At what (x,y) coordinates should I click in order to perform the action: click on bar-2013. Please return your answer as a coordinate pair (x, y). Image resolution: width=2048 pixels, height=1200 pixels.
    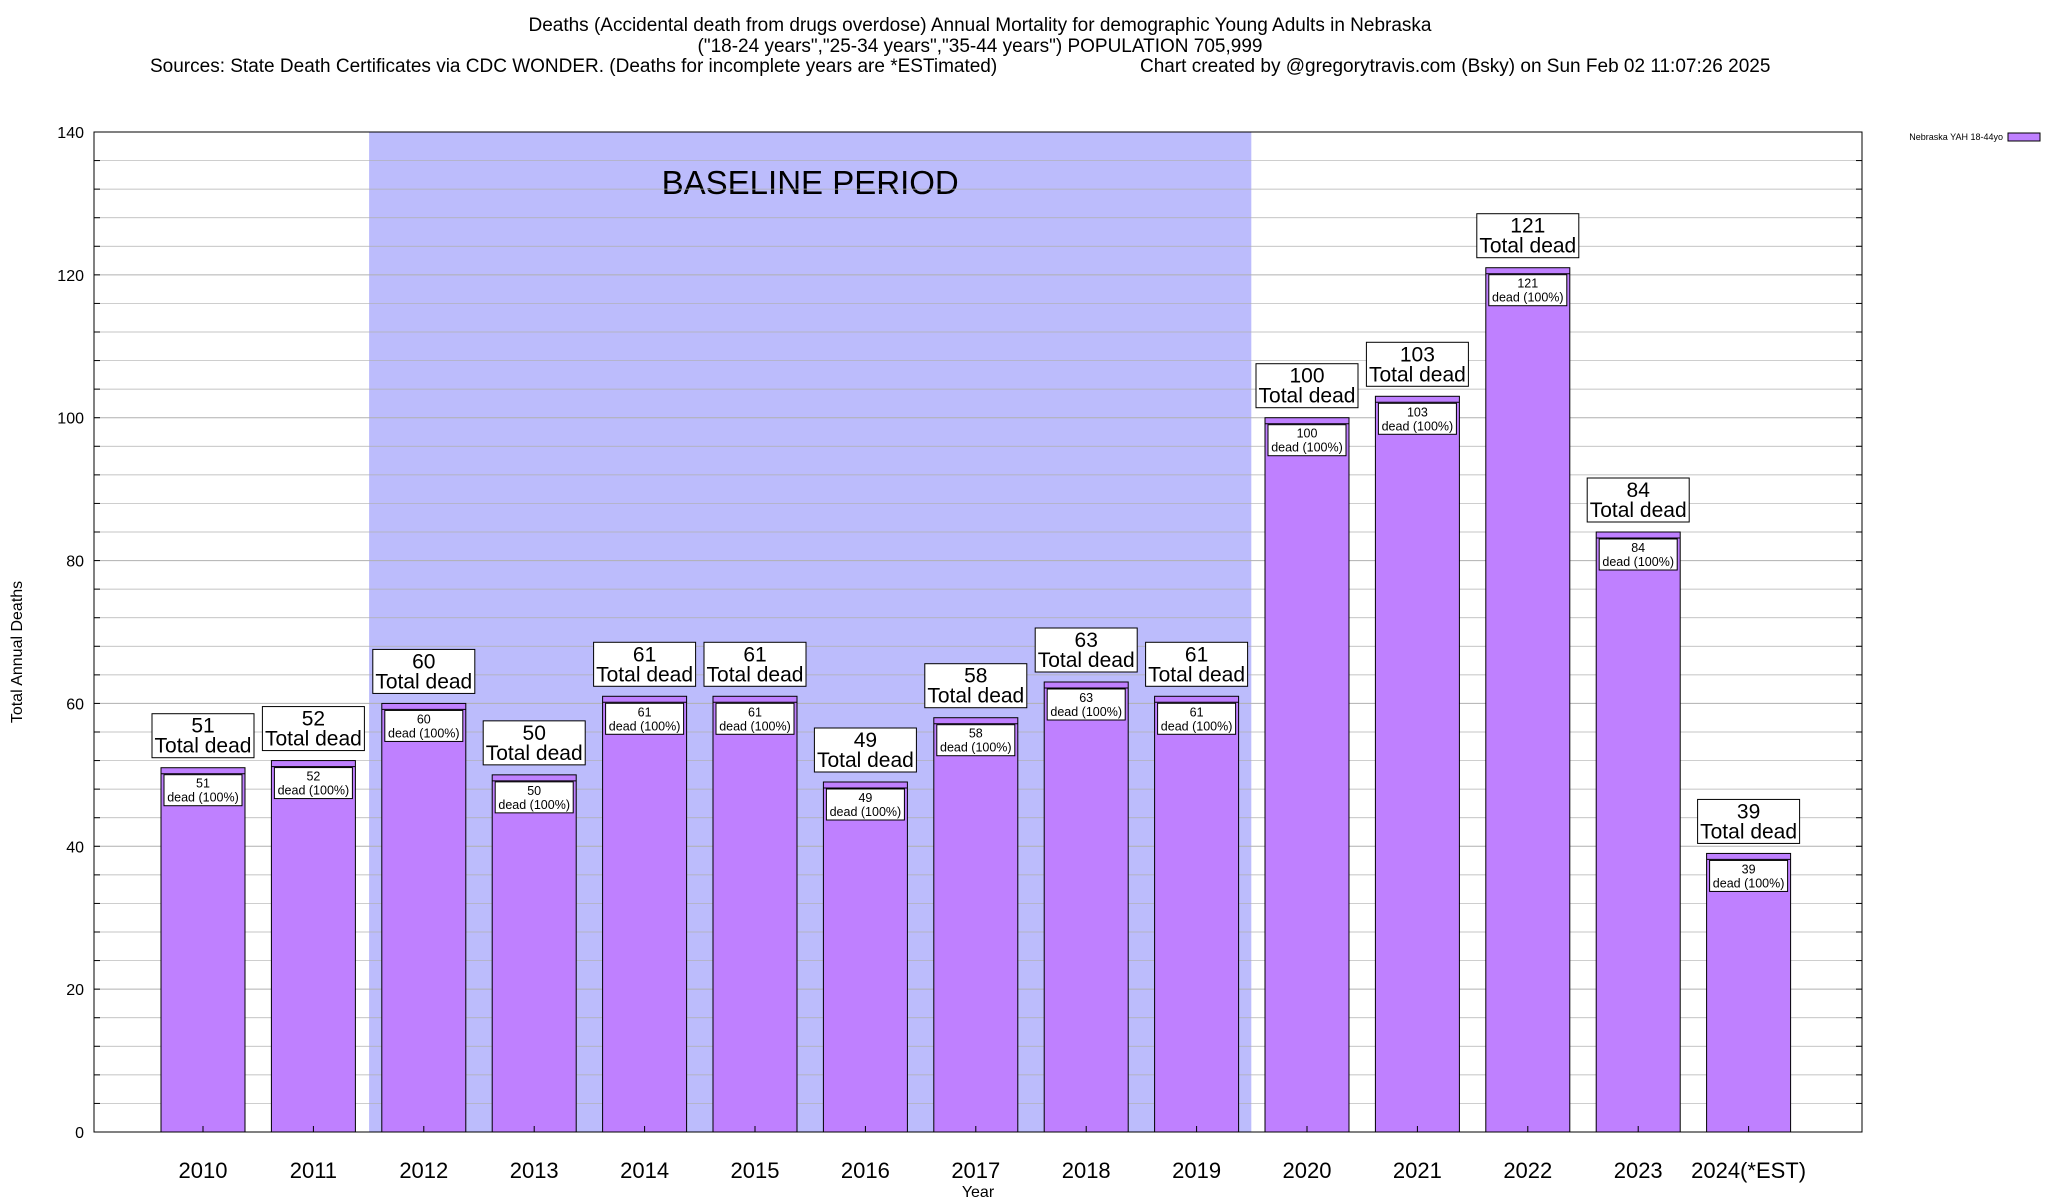
    Looking at the image, I should click on (534, 953).